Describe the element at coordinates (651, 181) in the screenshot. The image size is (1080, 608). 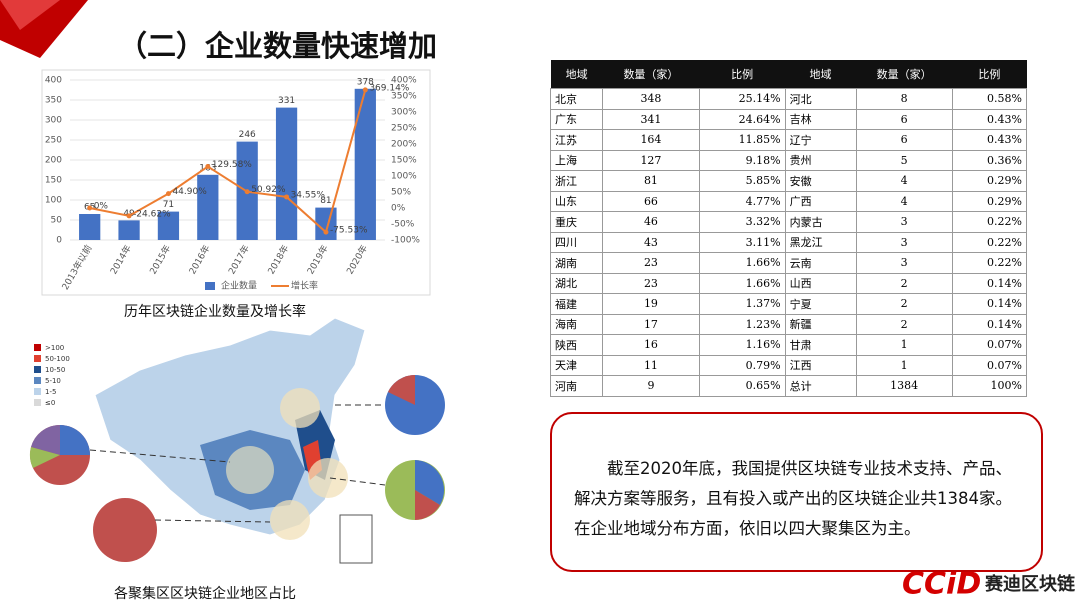
I see `table-cell: 81` at that location.